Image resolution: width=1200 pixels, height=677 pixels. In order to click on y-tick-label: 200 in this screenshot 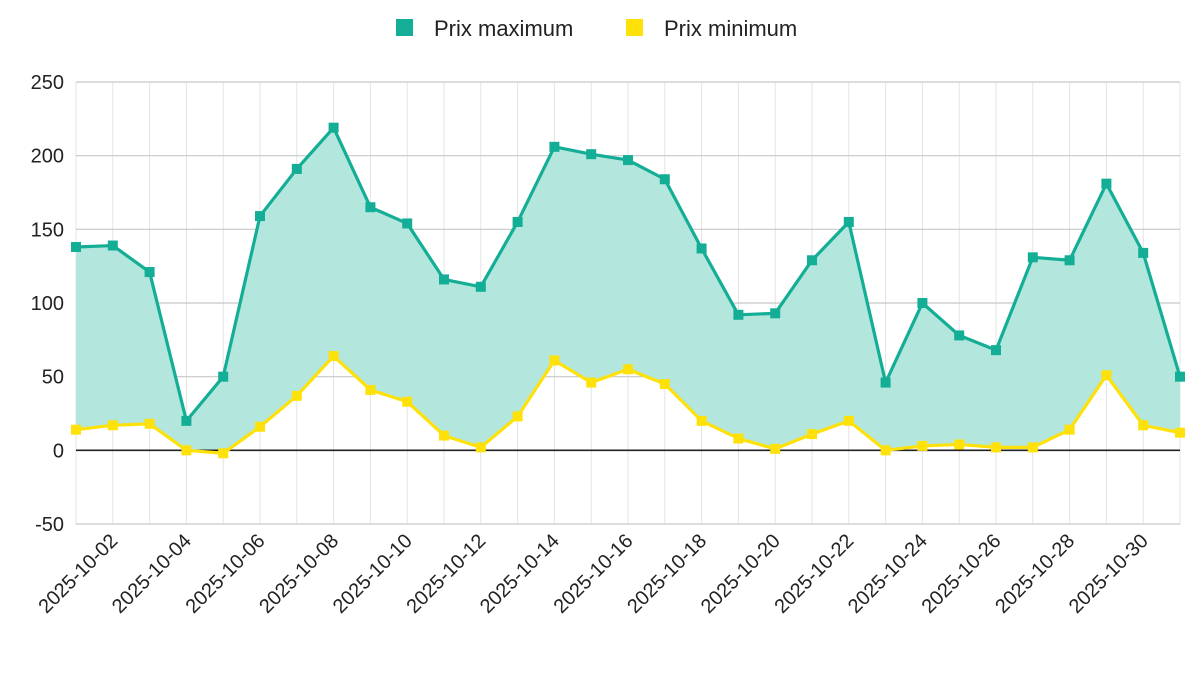, I will do `click(47, 157)`.